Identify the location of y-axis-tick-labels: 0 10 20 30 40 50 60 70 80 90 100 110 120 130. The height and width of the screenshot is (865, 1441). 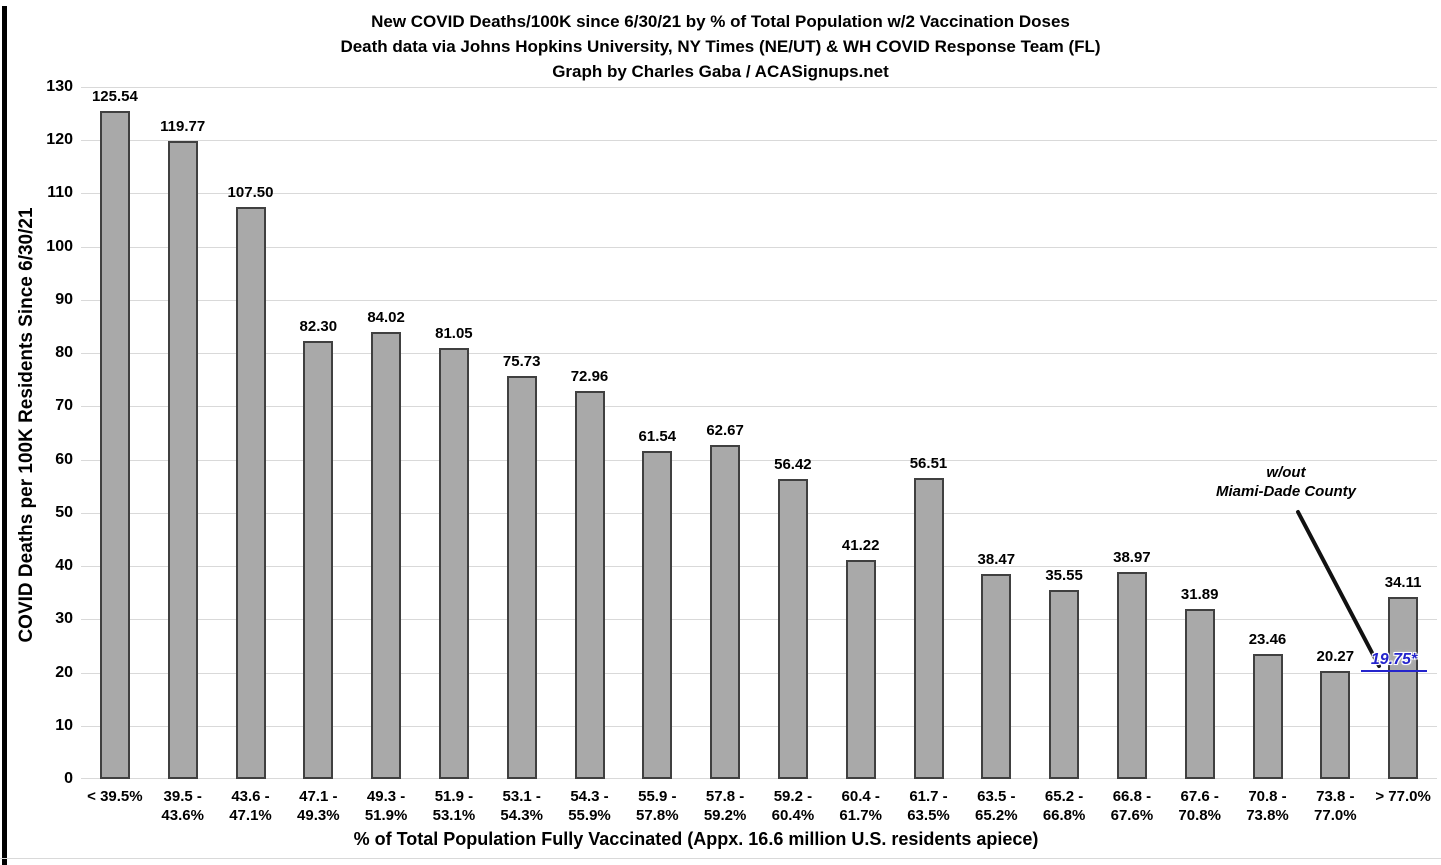
(36, 432).